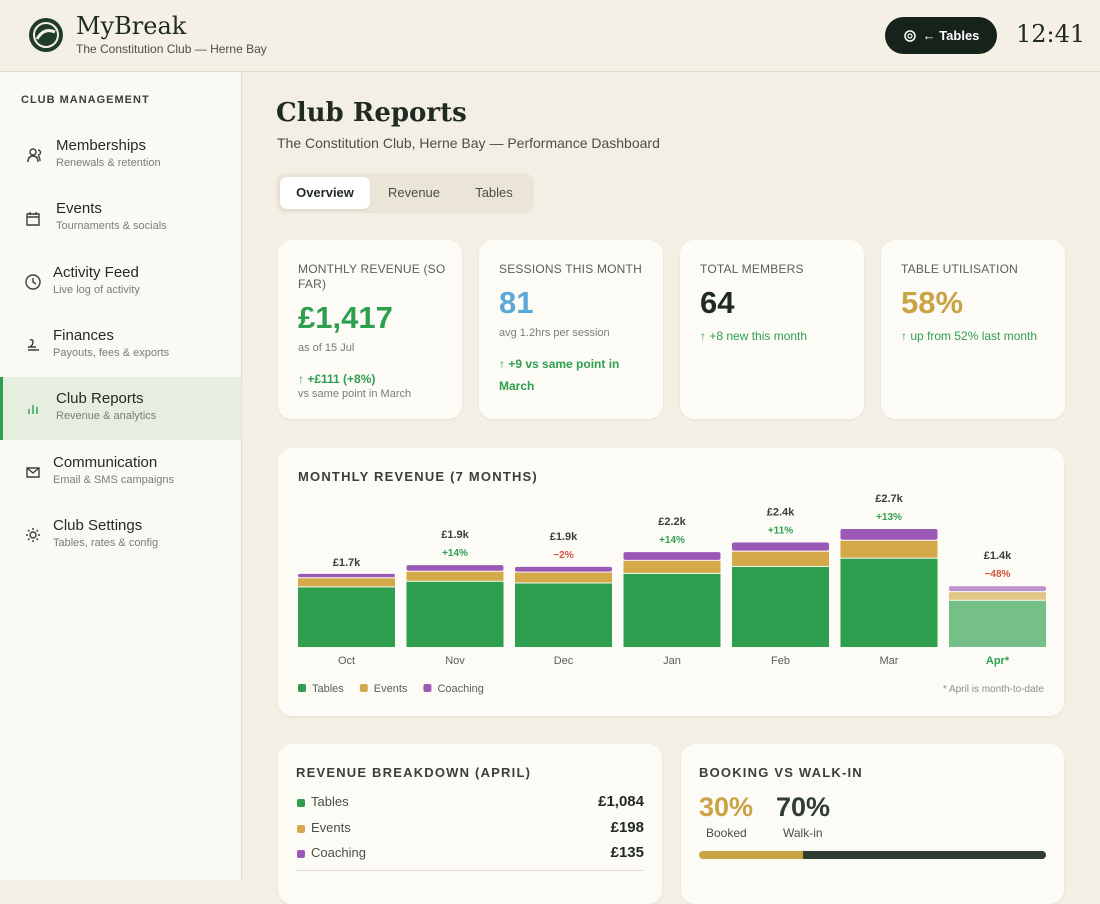 The image size is (1100, 904). What do you see at coordinates (120, 409) in the screenshot?
I see `nav-item: Club Reports Revenue & analytics` at bounding box center [120, 409].